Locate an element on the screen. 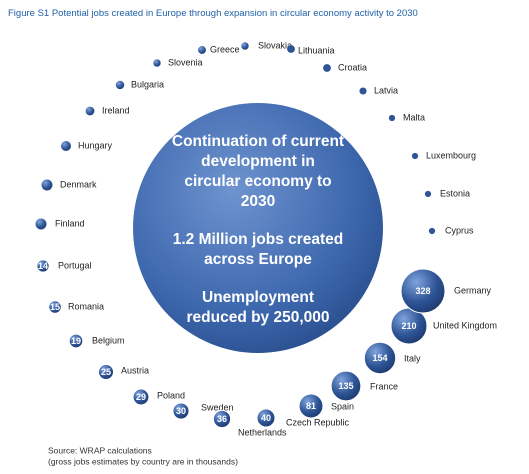  bubble-value: 210 is located at coordinates (408, 326).